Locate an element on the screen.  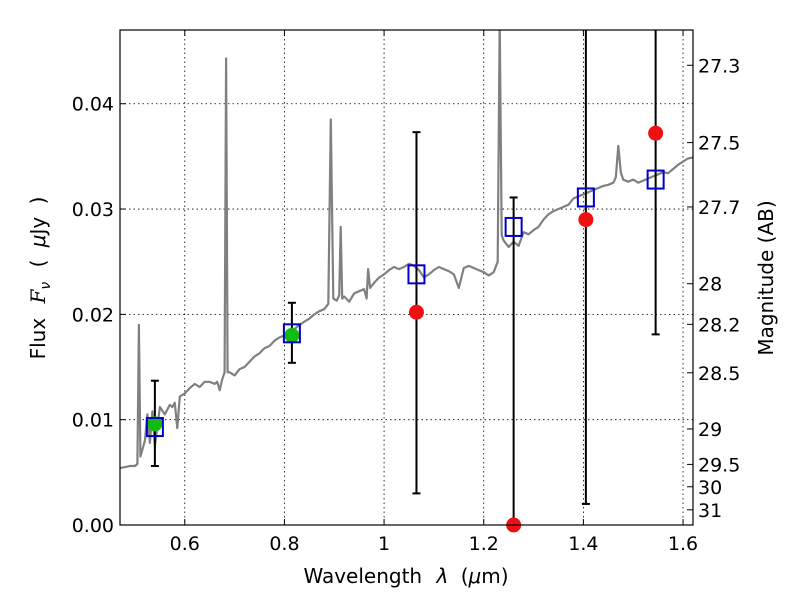
x-axis-unit-mu: μ is located at coordinates (475, 576).